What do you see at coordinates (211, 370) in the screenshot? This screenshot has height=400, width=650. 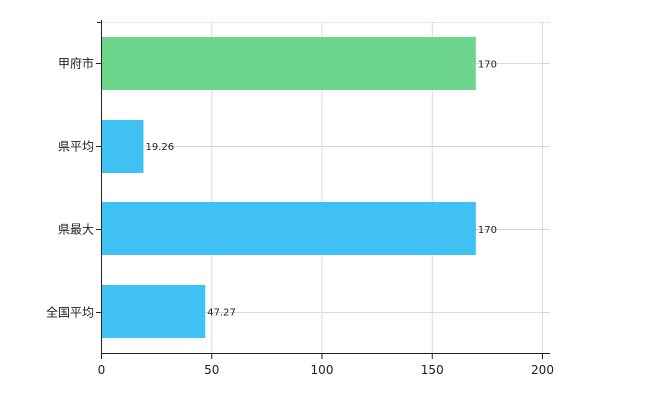 I see `x-tick-label-1: 50` at bounding box center [211, 370].